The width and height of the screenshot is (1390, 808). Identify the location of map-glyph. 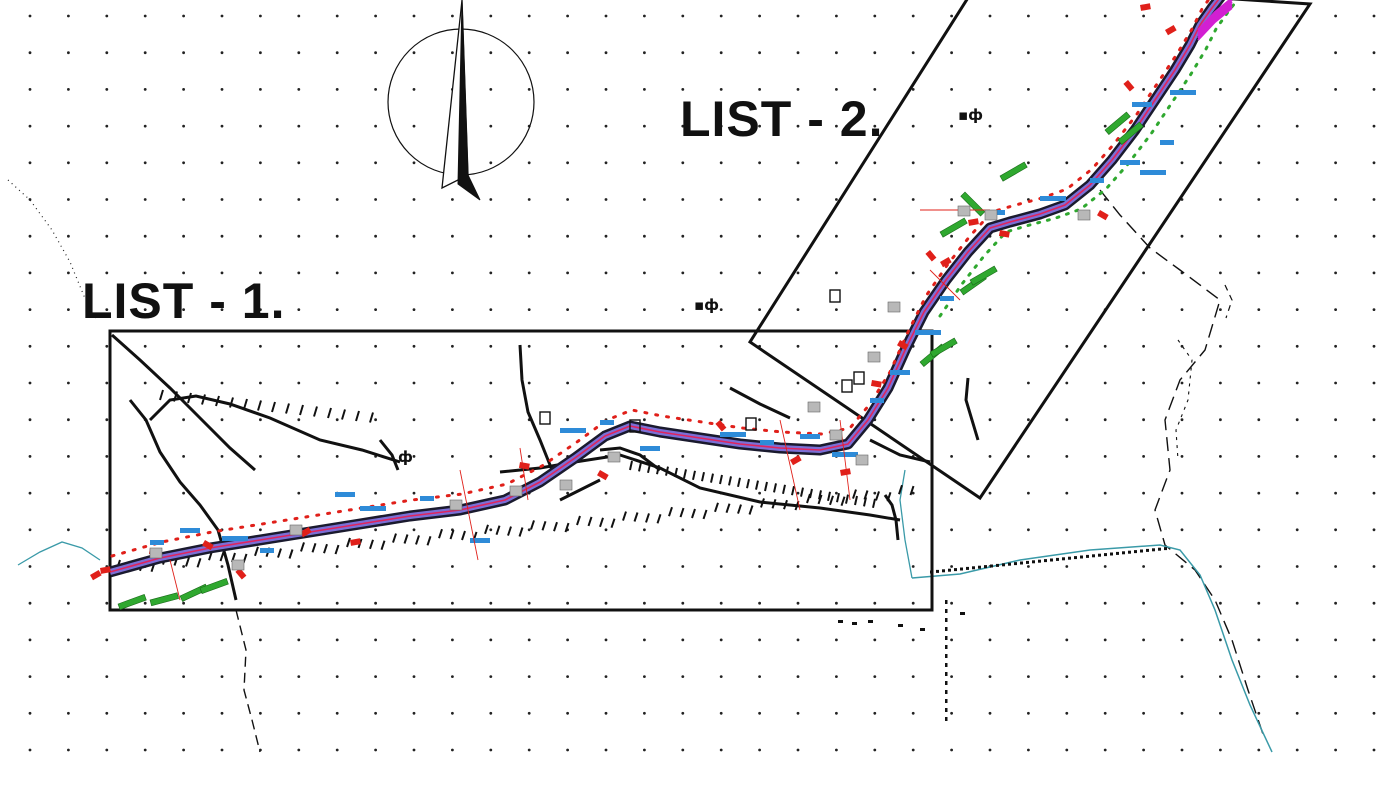
(635, 426).